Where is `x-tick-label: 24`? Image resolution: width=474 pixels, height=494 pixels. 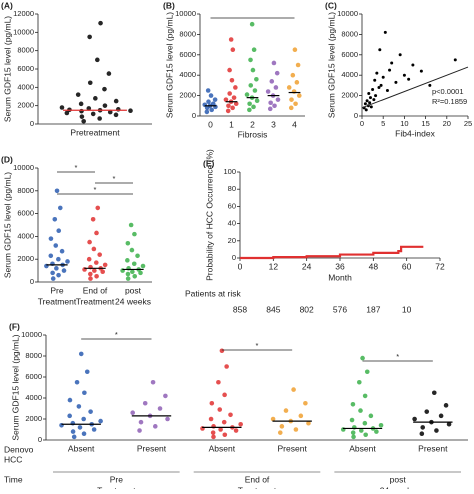 x-tick-label: 24 is located at coordinates (307, 266).